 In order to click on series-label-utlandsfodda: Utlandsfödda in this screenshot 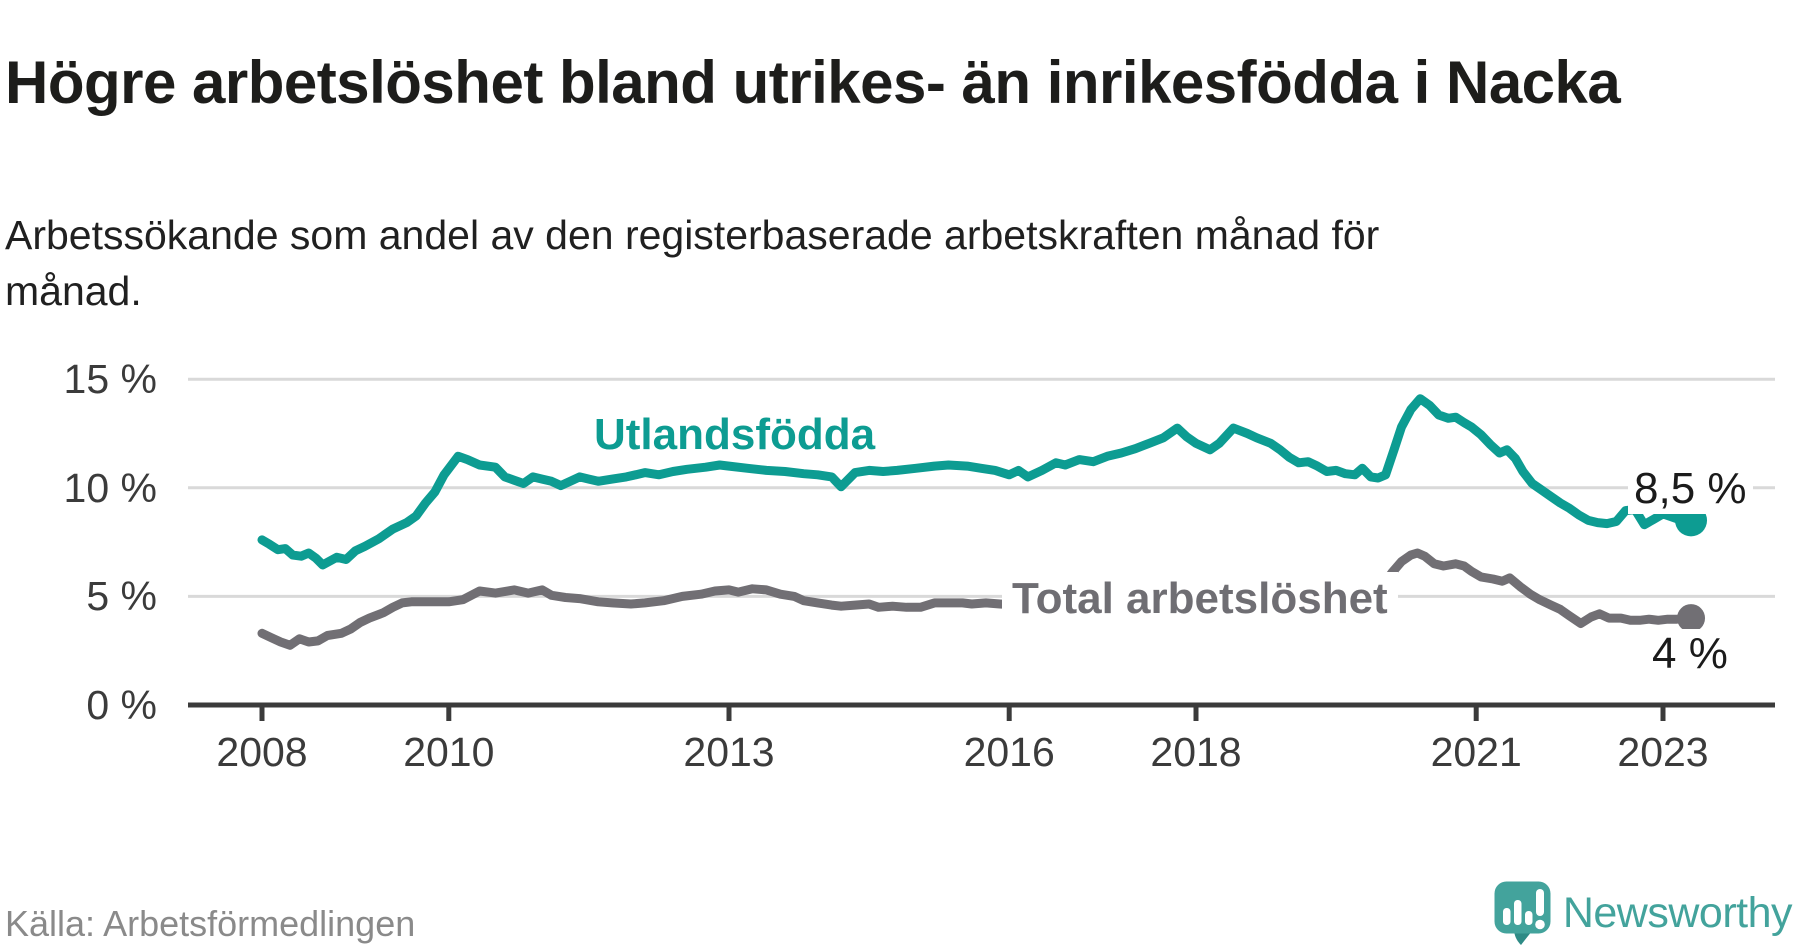, I will do `click(735, 434)`.